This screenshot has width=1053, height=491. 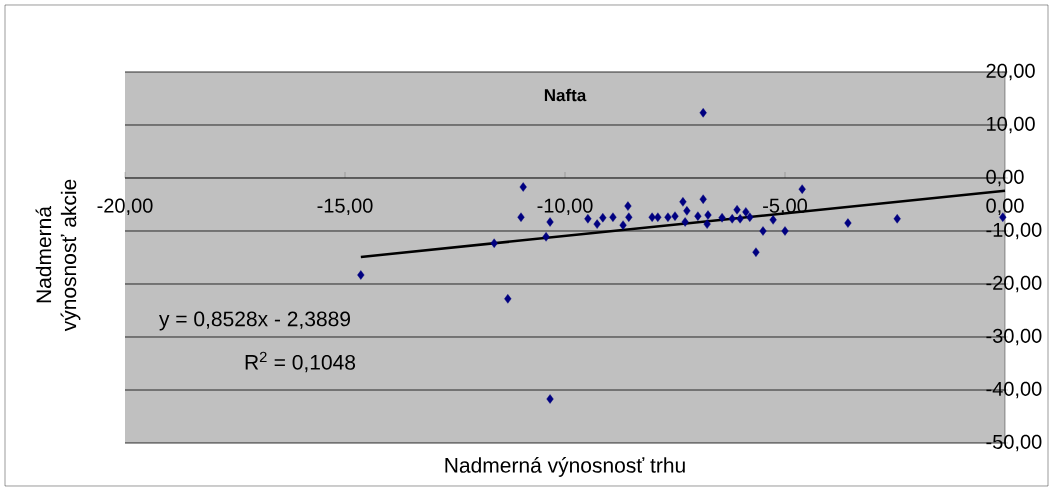 What do you see at coordinates (1005, 178) in the screenshot?
I see `y-tick-label: 0,00` at bounding box center [1005, 178].